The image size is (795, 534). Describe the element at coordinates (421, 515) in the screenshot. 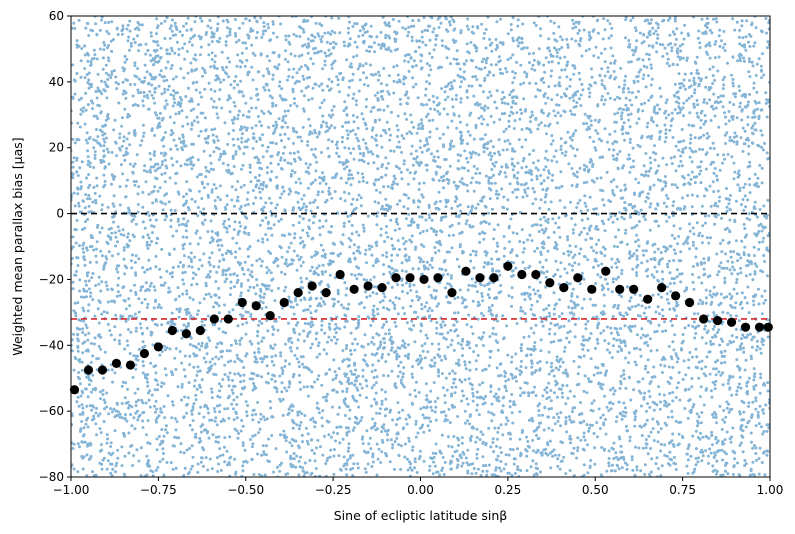

I see `x-axis-label: Sine of ecliptic latitude sinβ` at that location.